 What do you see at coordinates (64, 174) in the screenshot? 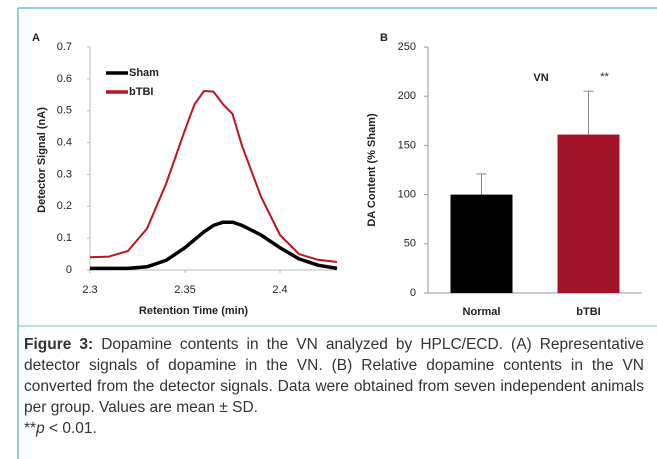
I see `y-tick-label: 0.3` at bounding box center [64, 174].